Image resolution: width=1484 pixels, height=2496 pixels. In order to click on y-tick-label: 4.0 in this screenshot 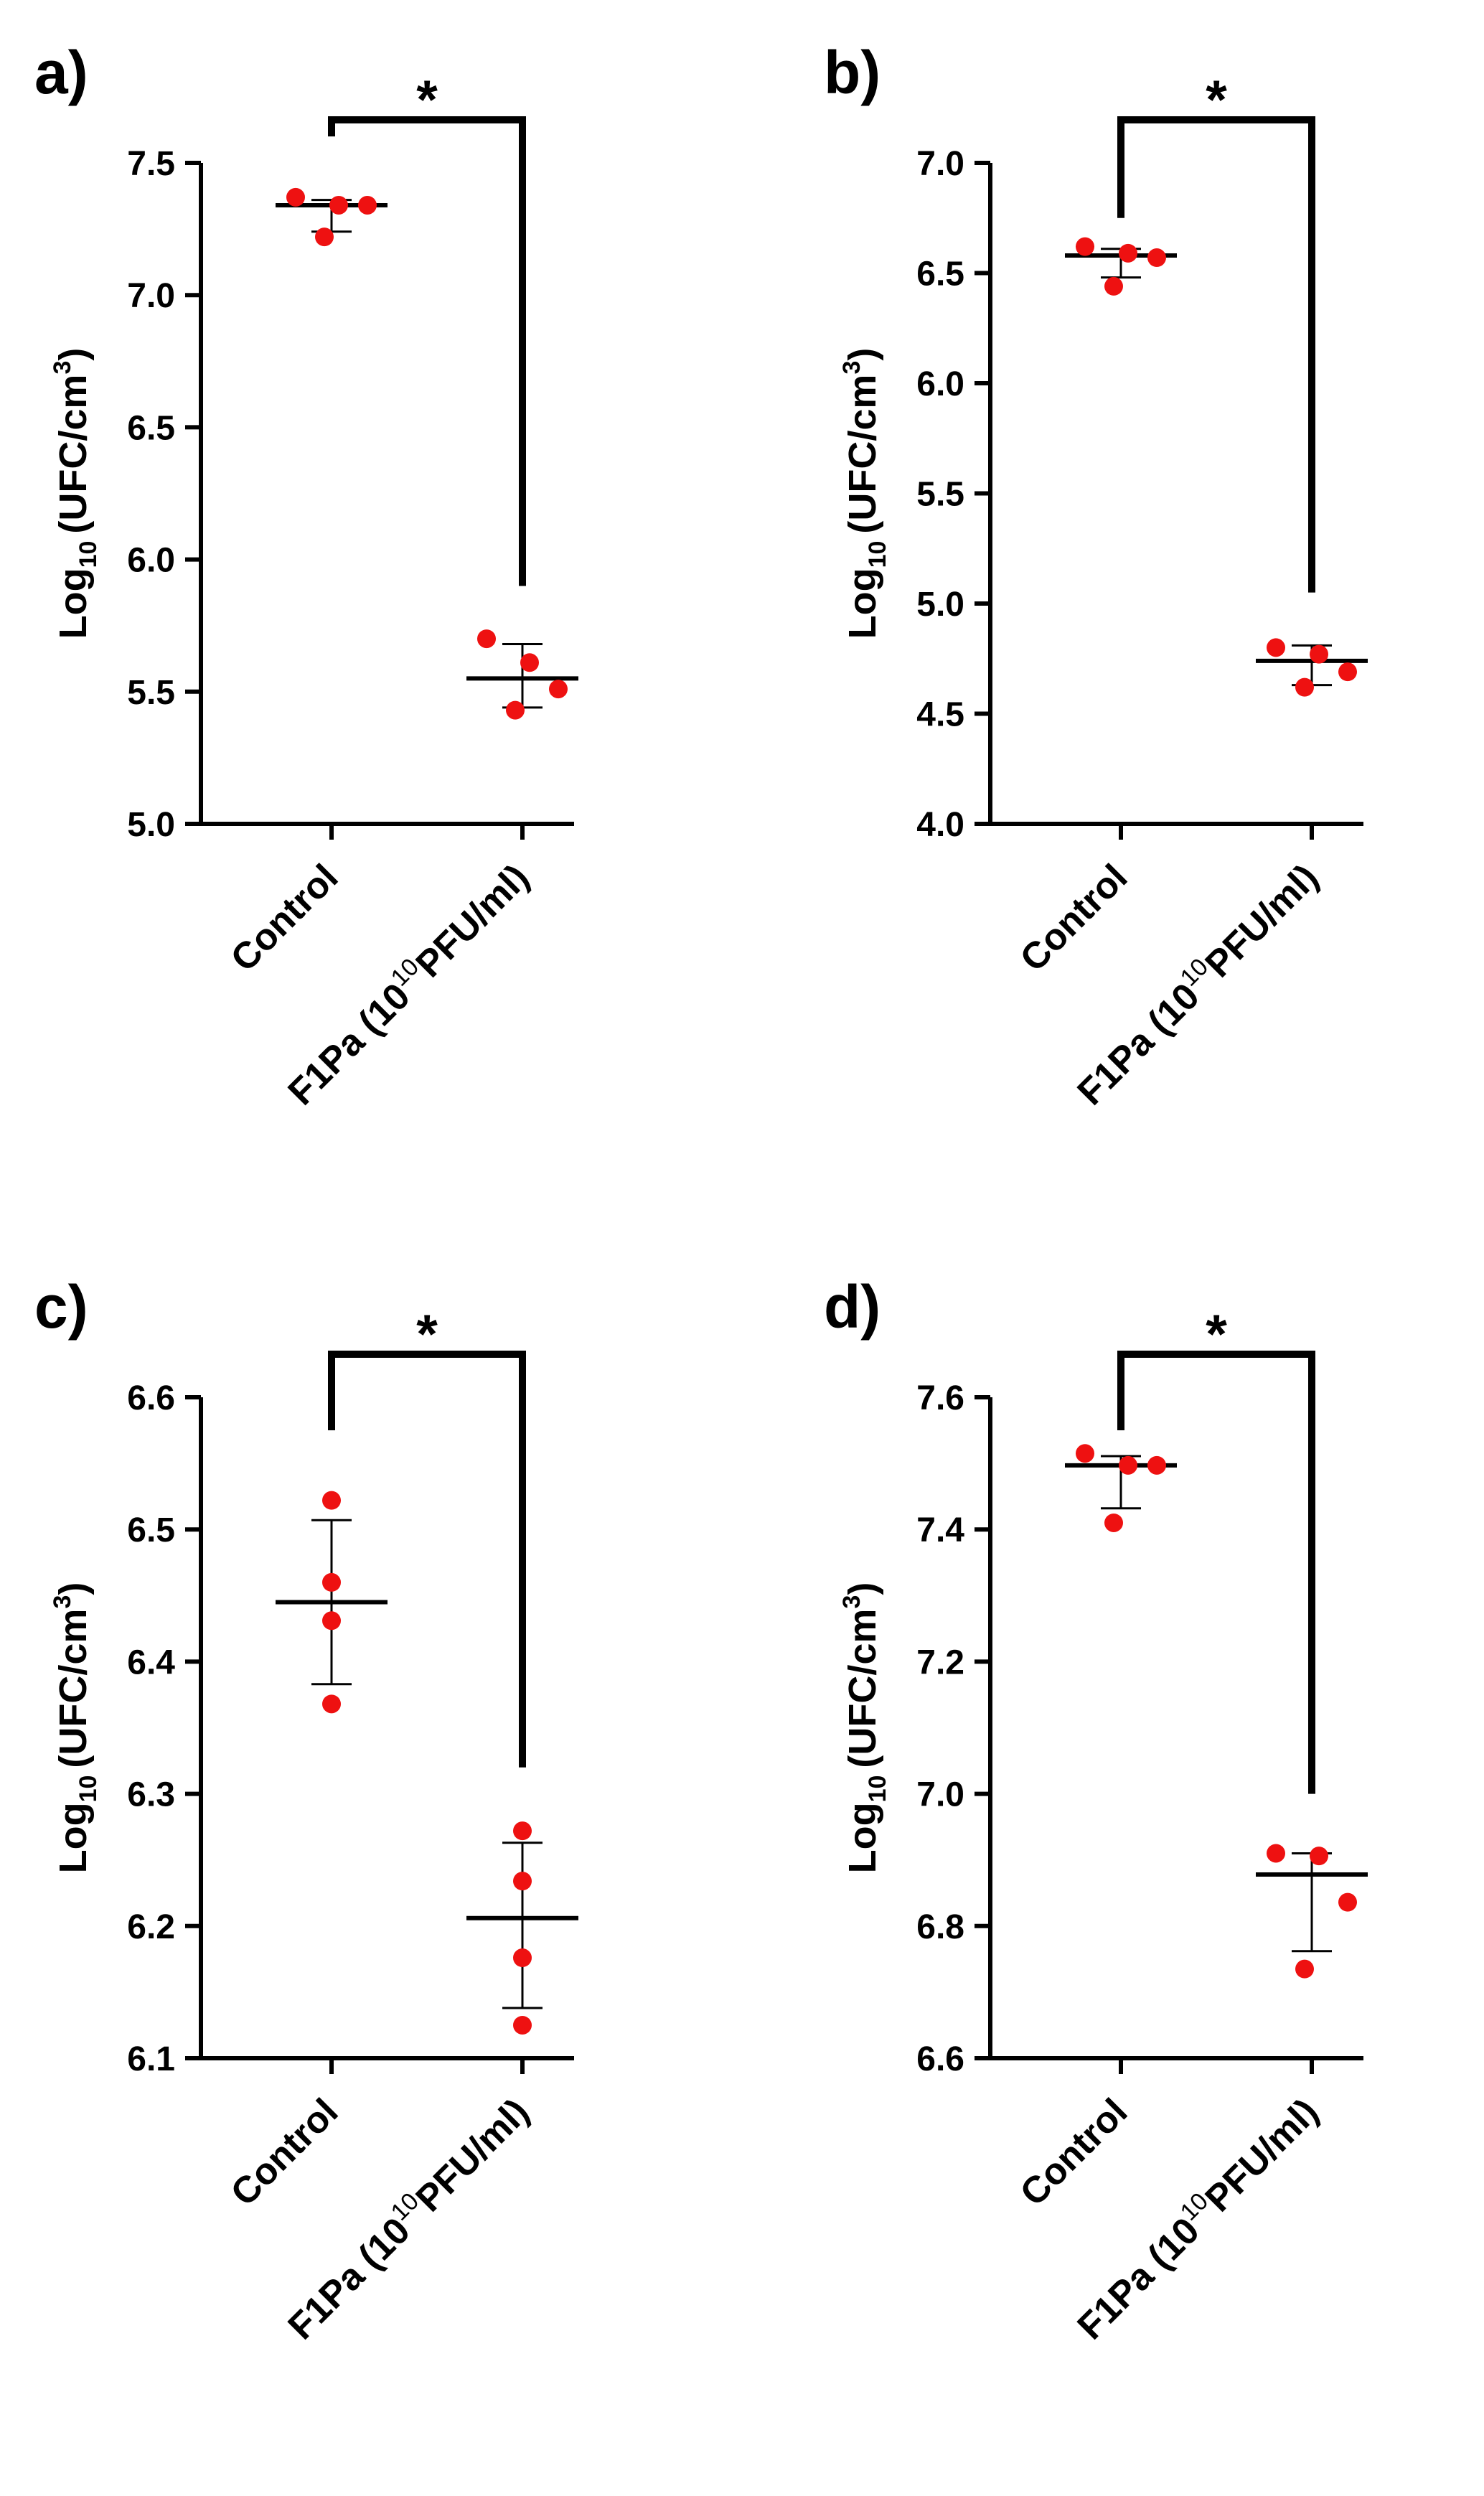, I will do `click(940, 825)`.